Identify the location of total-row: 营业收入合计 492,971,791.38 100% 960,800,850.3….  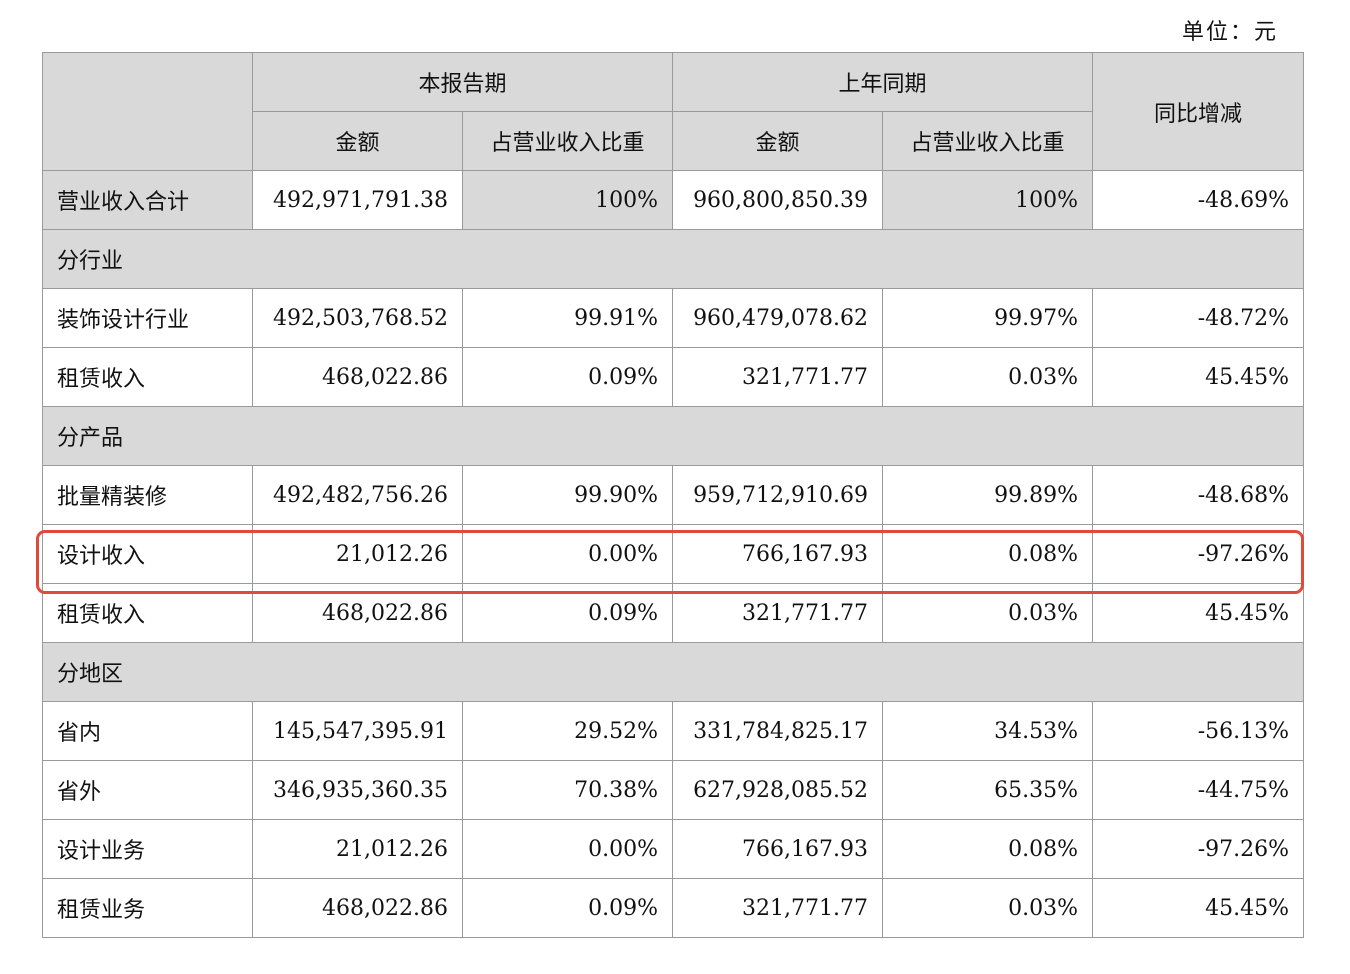
(673, 200).